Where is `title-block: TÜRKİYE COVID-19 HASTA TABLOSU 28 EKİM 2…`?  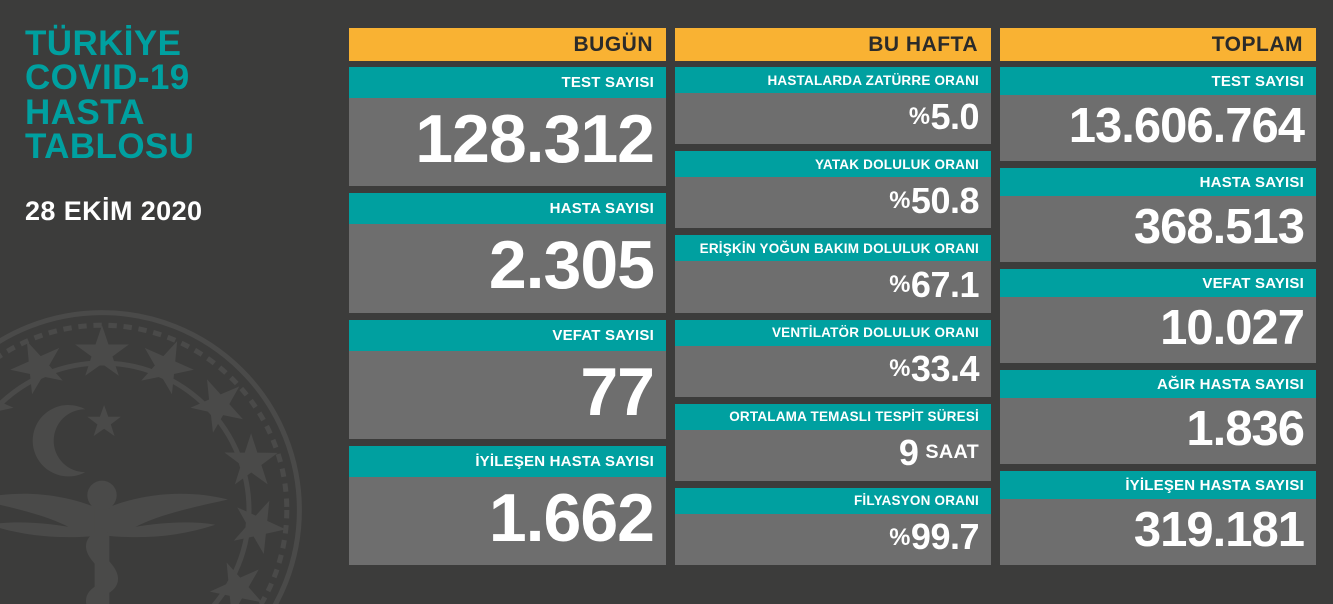 title-block: TÜRKİYE COVID-19 HASTA TABLOSU 28 EKİM 2… is located at coordinates (175, 125).